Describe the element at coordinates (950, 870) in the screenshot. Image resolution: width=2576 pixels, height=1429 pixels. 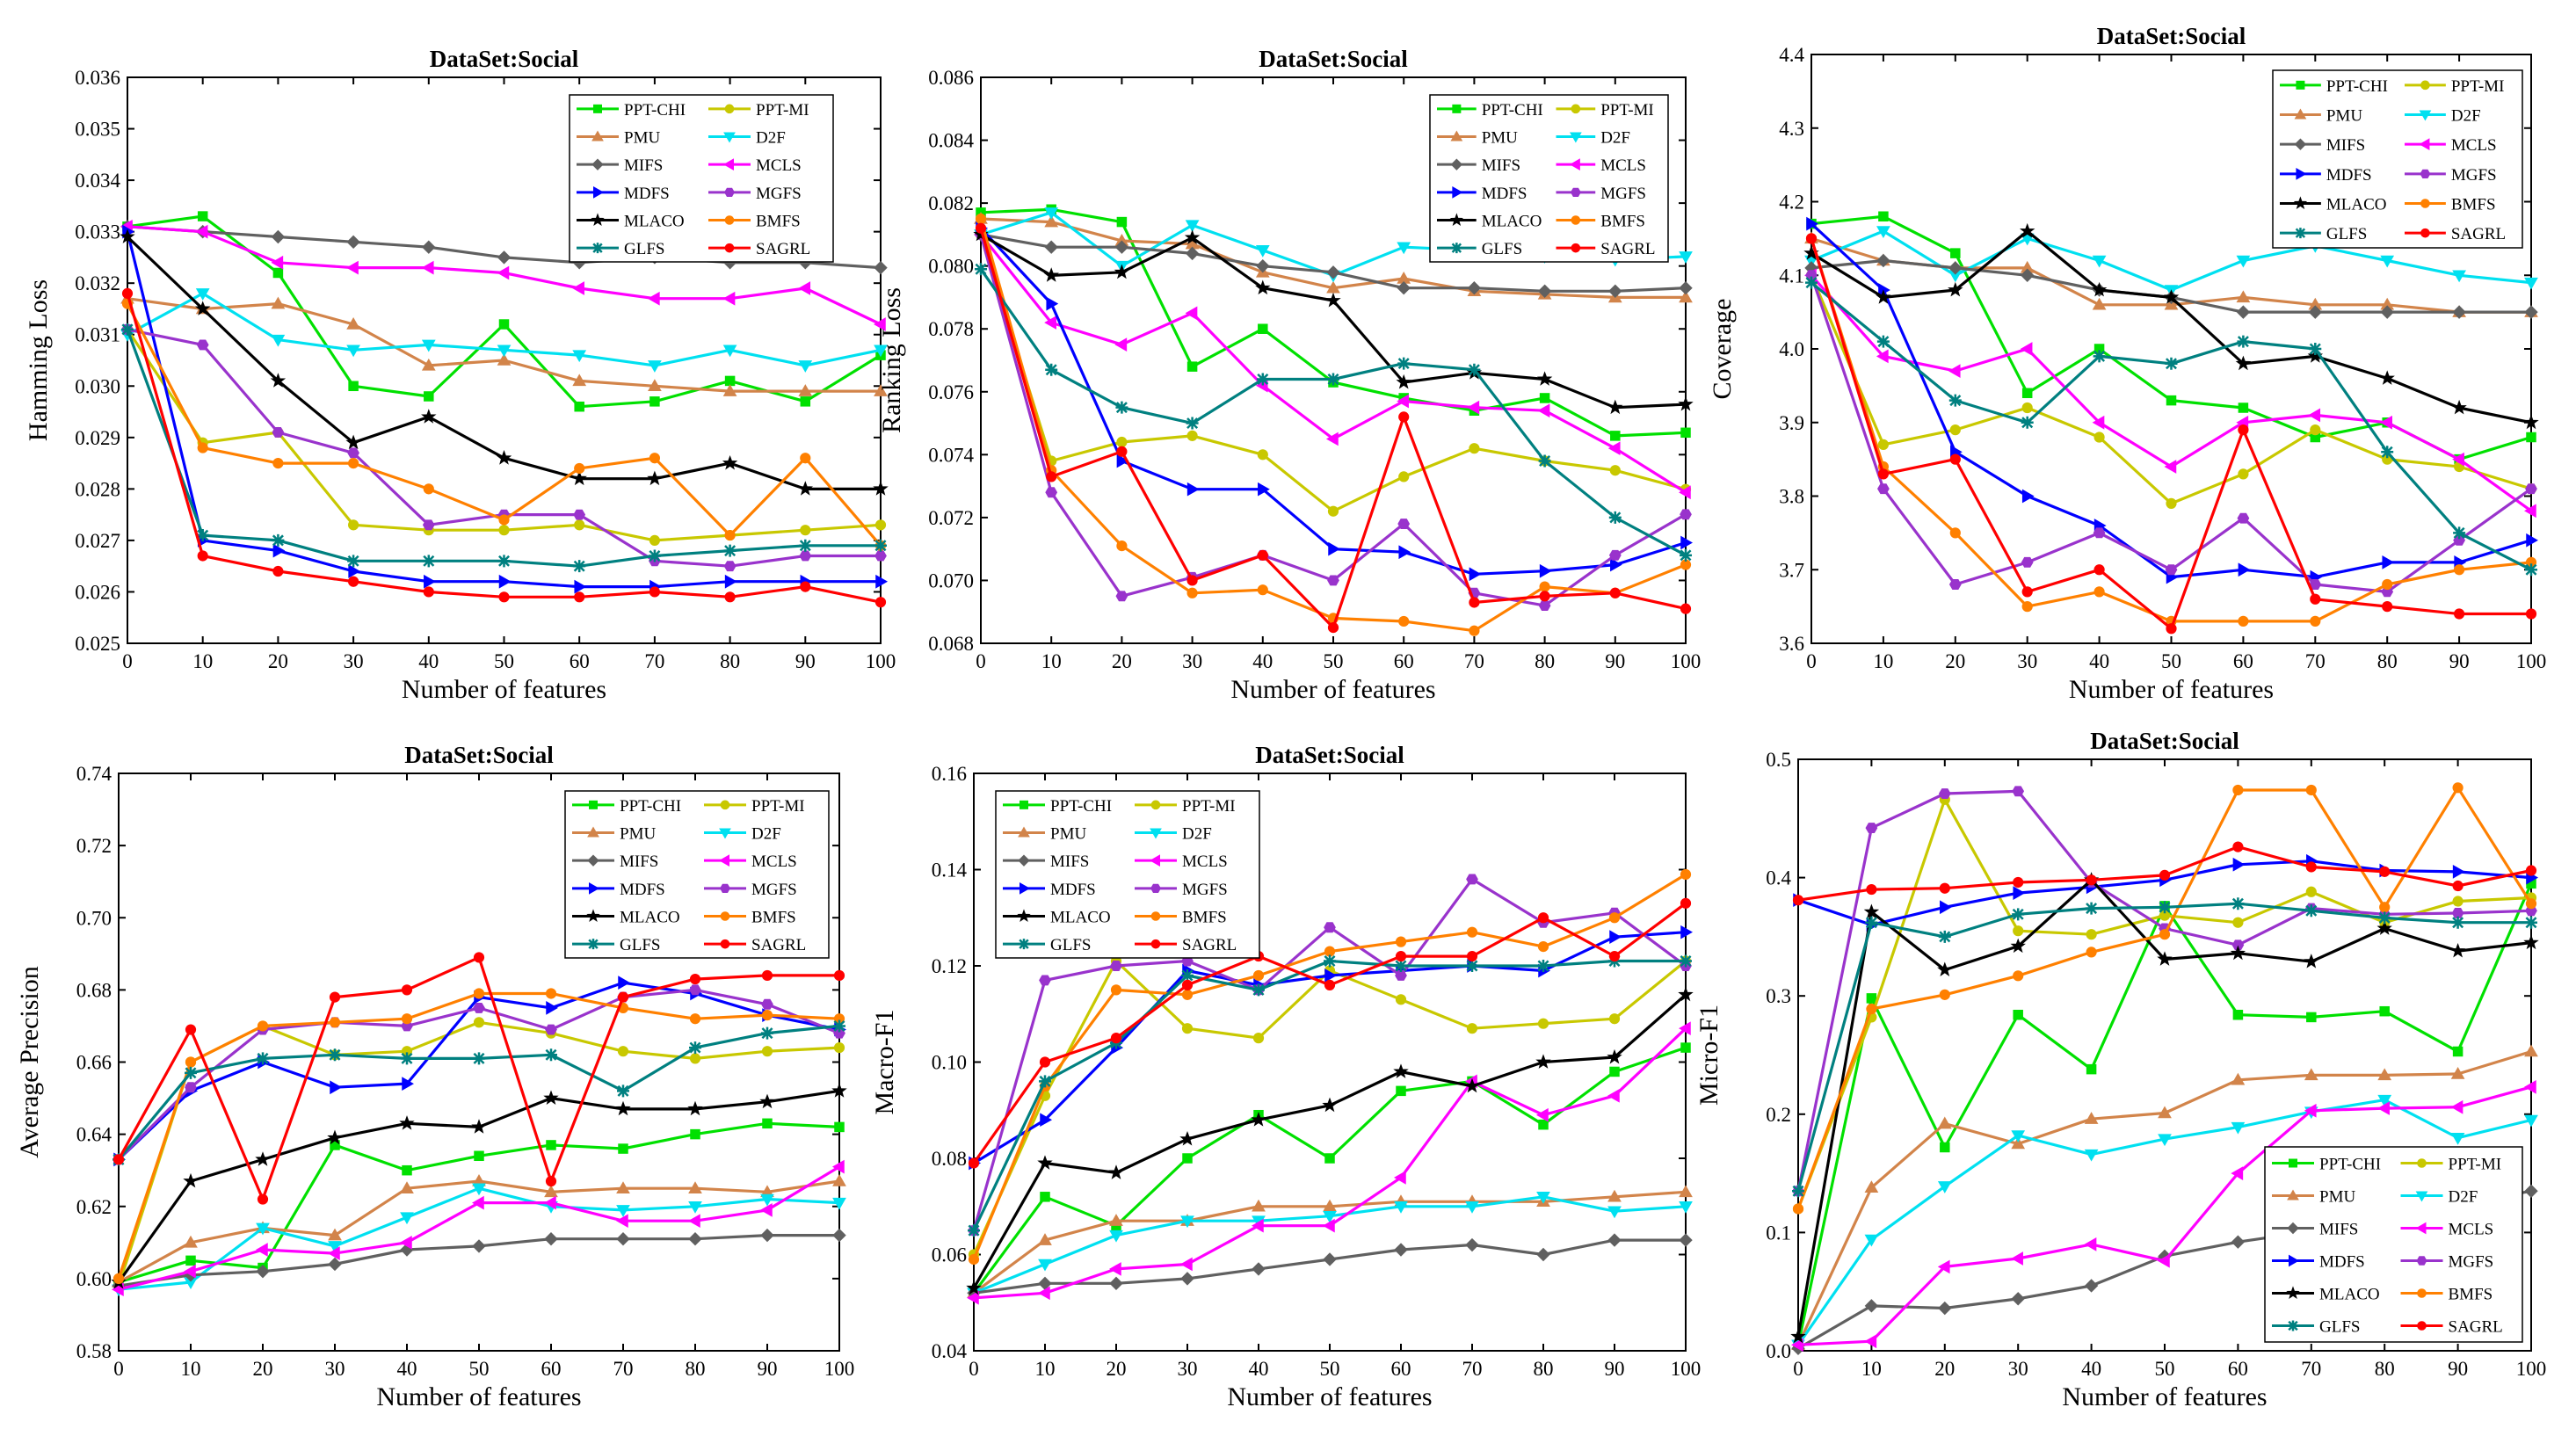
I see `y-tick-label: 0.14` at that location.